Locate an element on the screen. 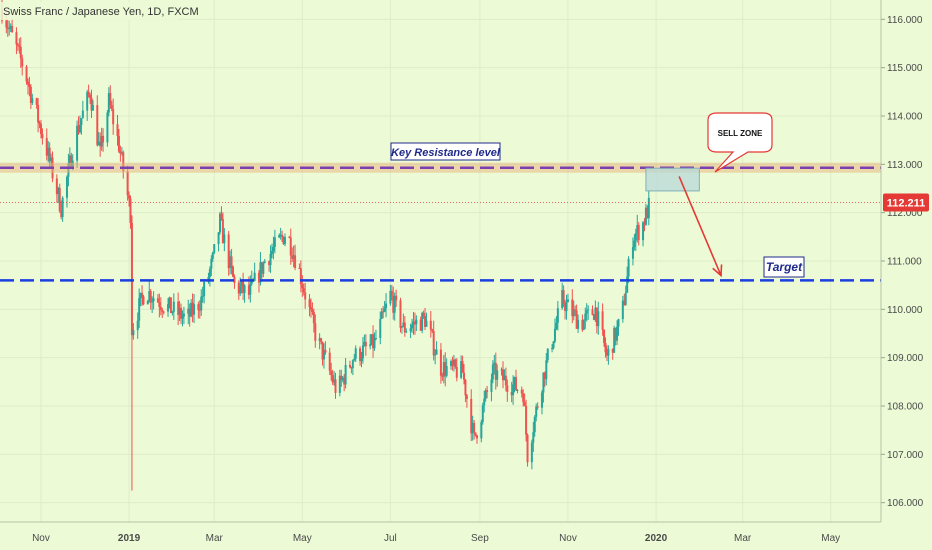 The image size is (932, 550). time-axis: Nov 2019 Mar May Jul Sep Nov 2020 Mar May is located at coordinates (440, 532).